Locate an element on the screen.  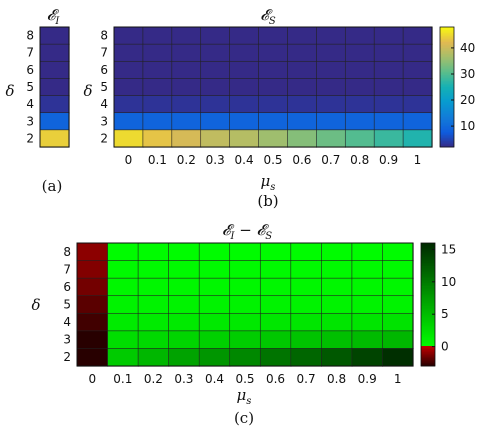
panel-b-colorbar-frame is located at coordinates (447, 87).